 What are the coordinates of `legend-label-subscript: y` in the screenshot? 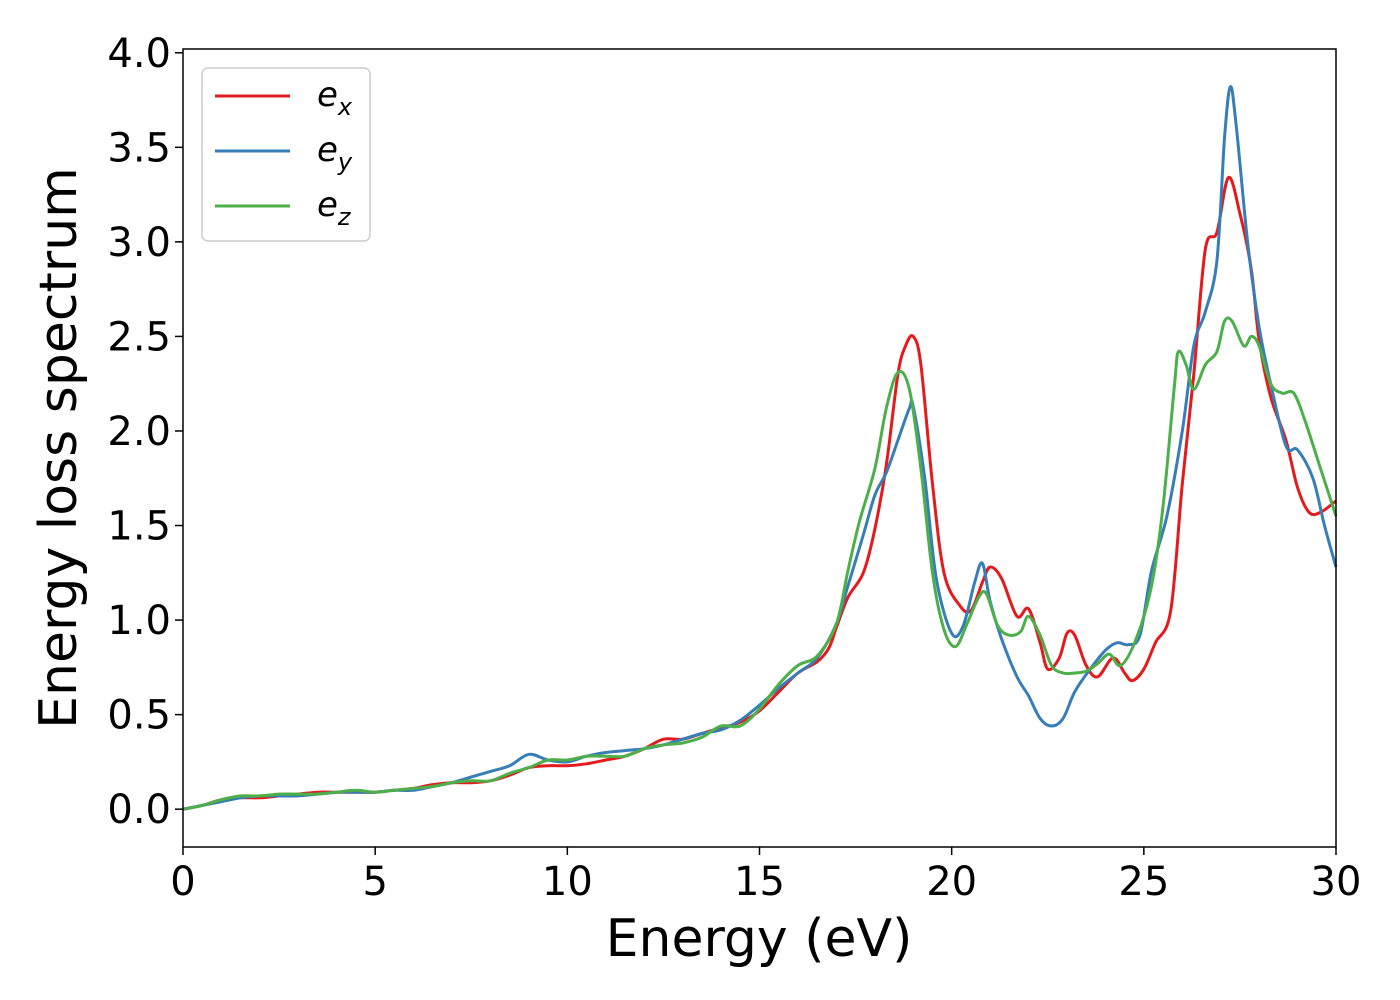 It's located at (345, 162).